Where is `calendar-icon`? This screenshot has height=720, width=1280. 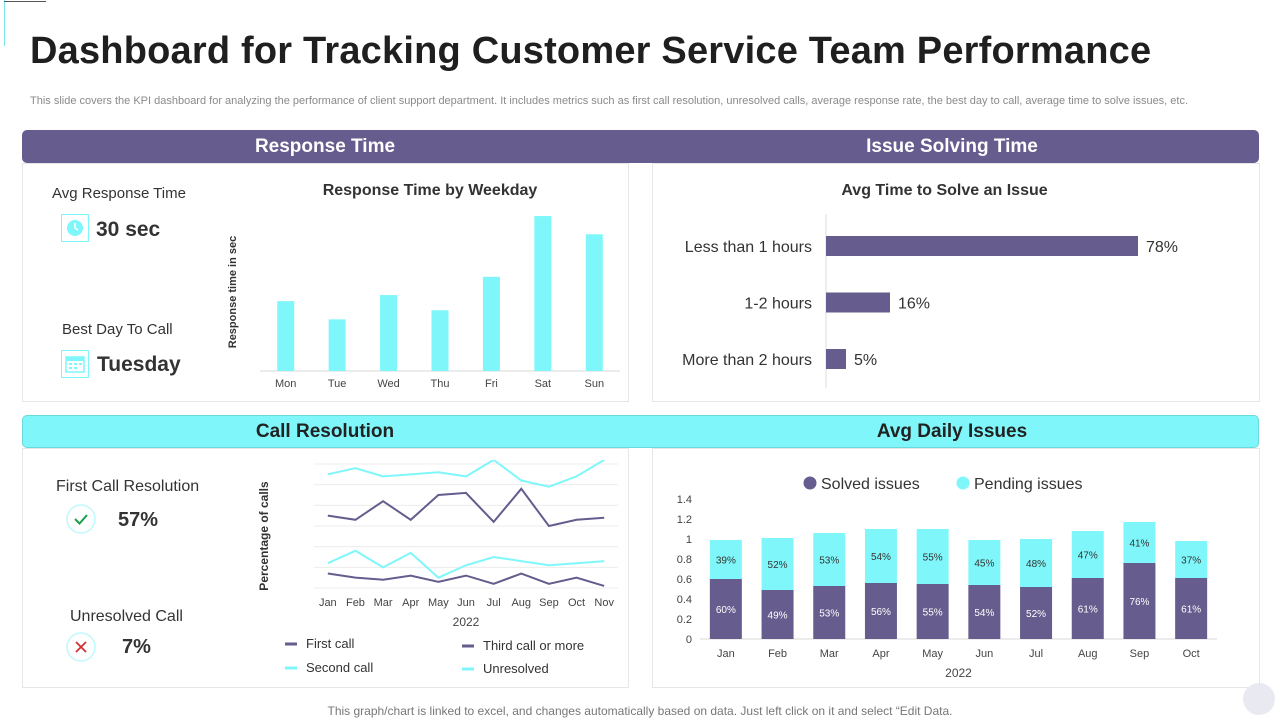 calendar-icon is located at coordinates (75, 364).